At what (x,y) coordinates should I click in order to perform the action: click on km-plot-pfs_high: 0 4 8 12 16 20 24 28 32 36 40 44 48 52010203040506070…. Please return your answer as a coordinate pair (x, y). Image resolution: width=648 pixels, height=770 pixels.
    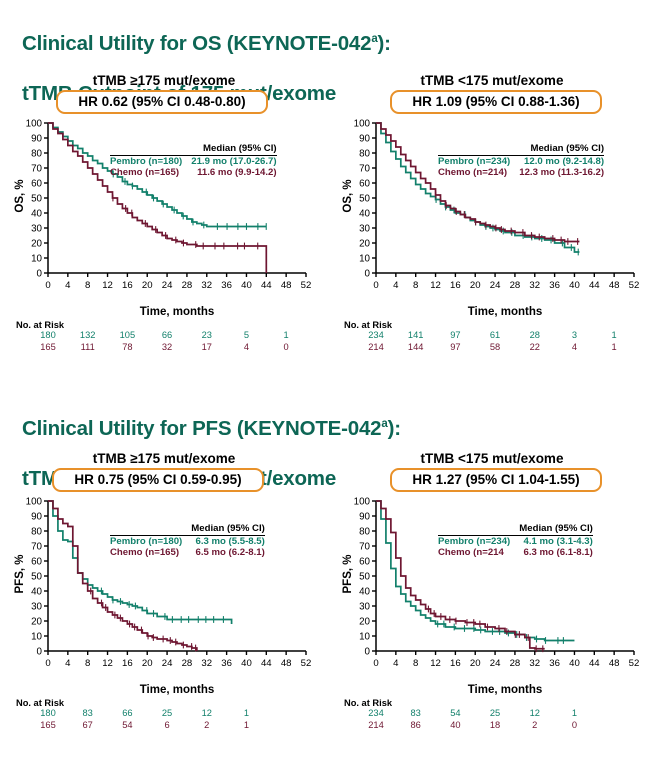
    Looking at the image, I should click on (169, 582).